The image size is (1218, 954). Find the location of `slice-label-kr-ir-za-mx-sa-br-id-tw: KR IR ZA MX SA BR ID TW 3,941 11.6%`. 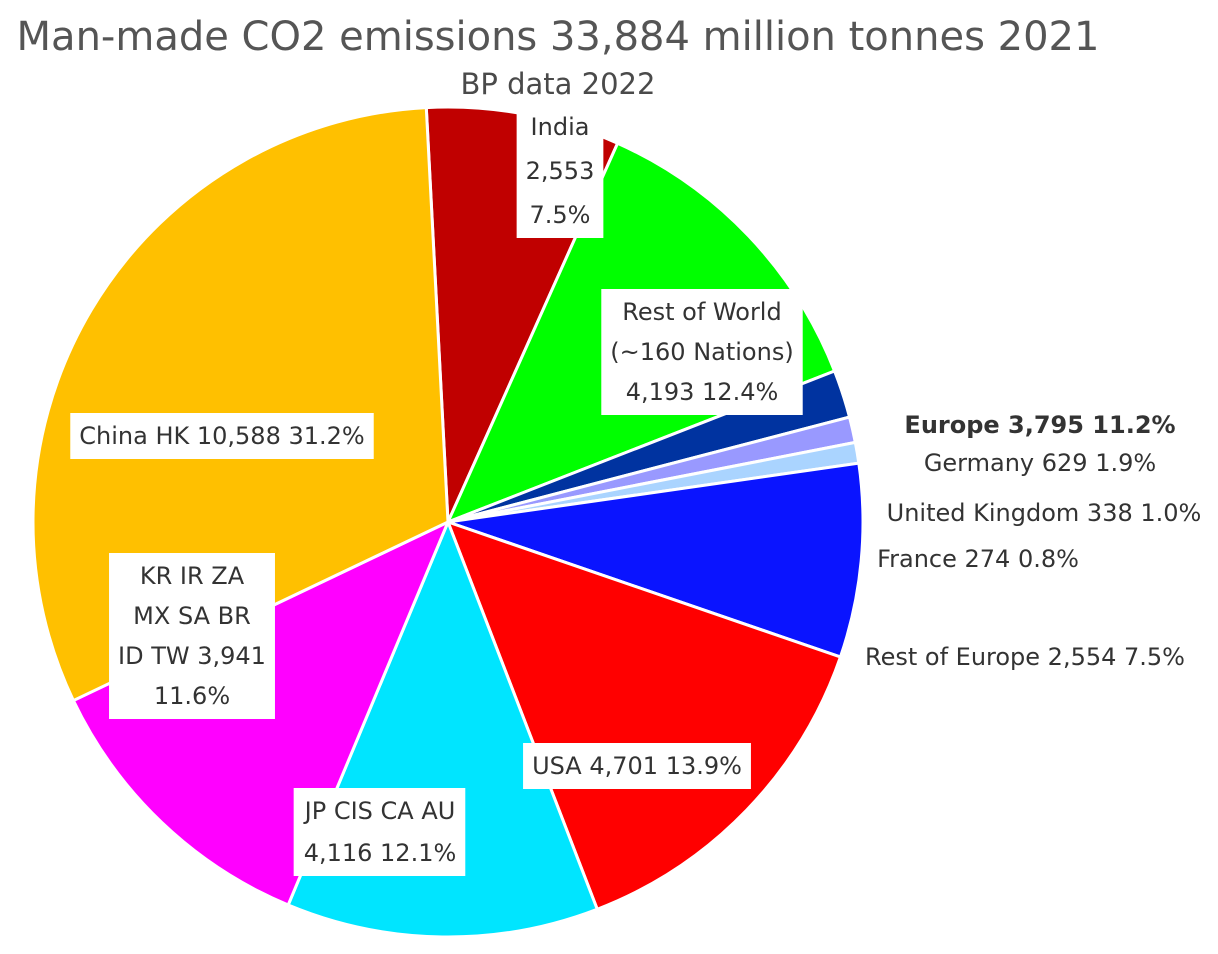

slice-label-kr-ir-za-mx-sa-br-id-tw: KR IR ZA MX SA BR ID TW 3,941 11.6% is located at coordinates (192, 636).